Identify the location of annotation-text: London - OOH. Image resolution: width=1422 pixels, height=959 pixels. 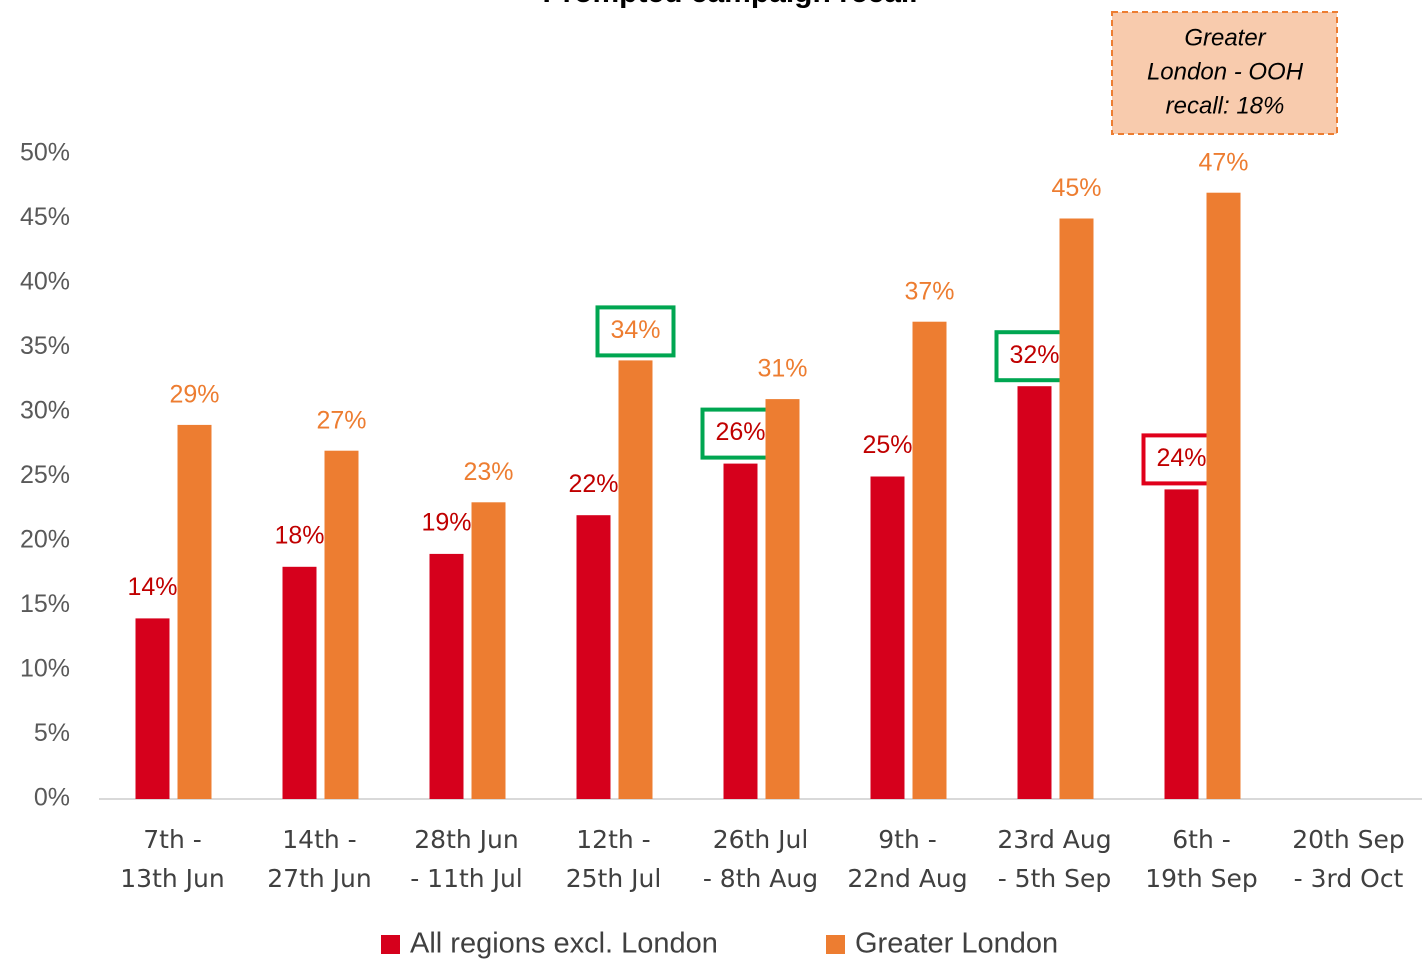
(1225, 71).